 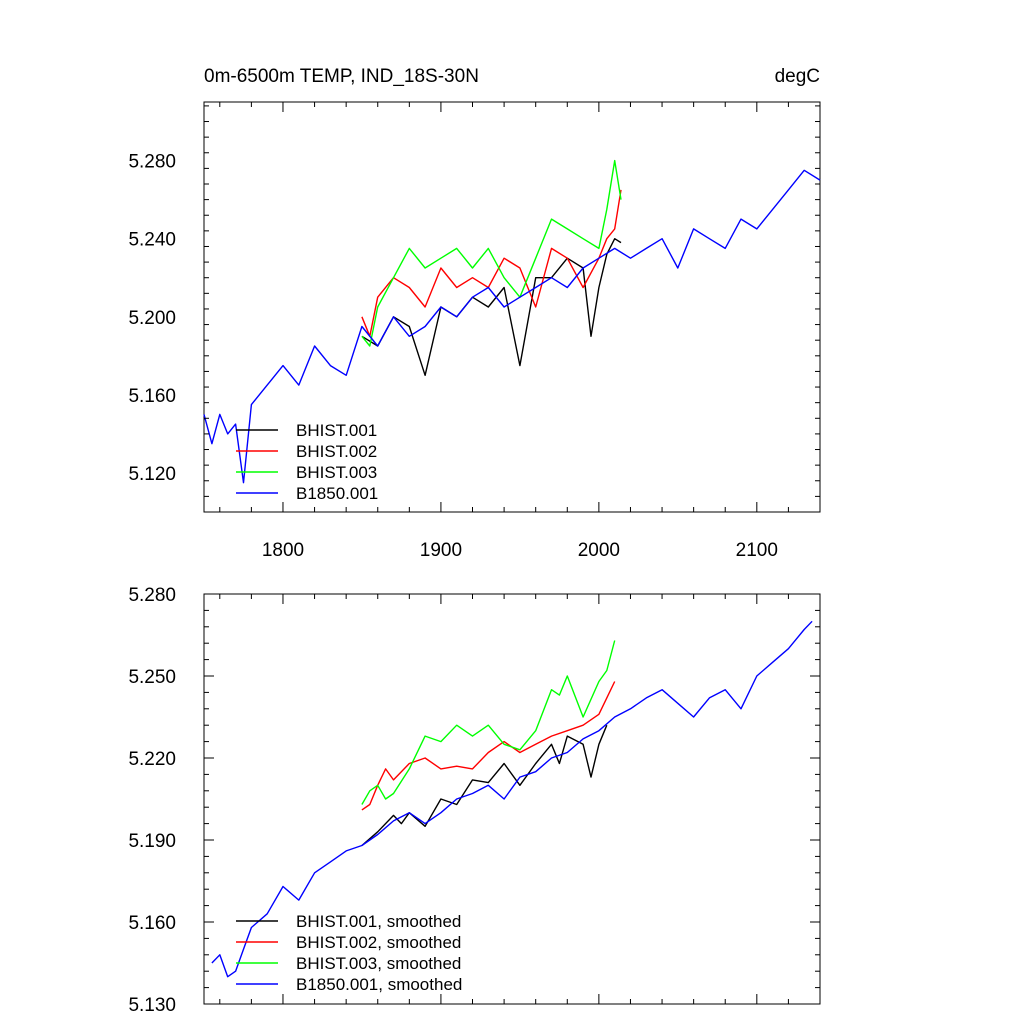 I want to click on y-tick-label: 5.130, so click(x=152, y=1005).